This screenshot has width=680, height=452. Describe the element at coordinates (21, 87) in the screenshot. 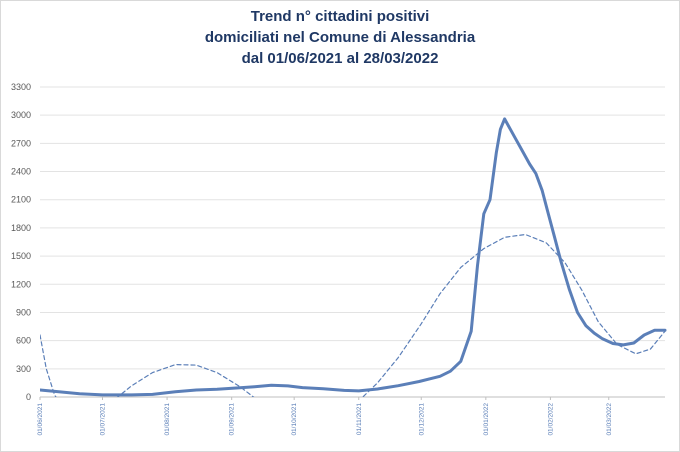

I see `y-tick-label: 3300` at that location.